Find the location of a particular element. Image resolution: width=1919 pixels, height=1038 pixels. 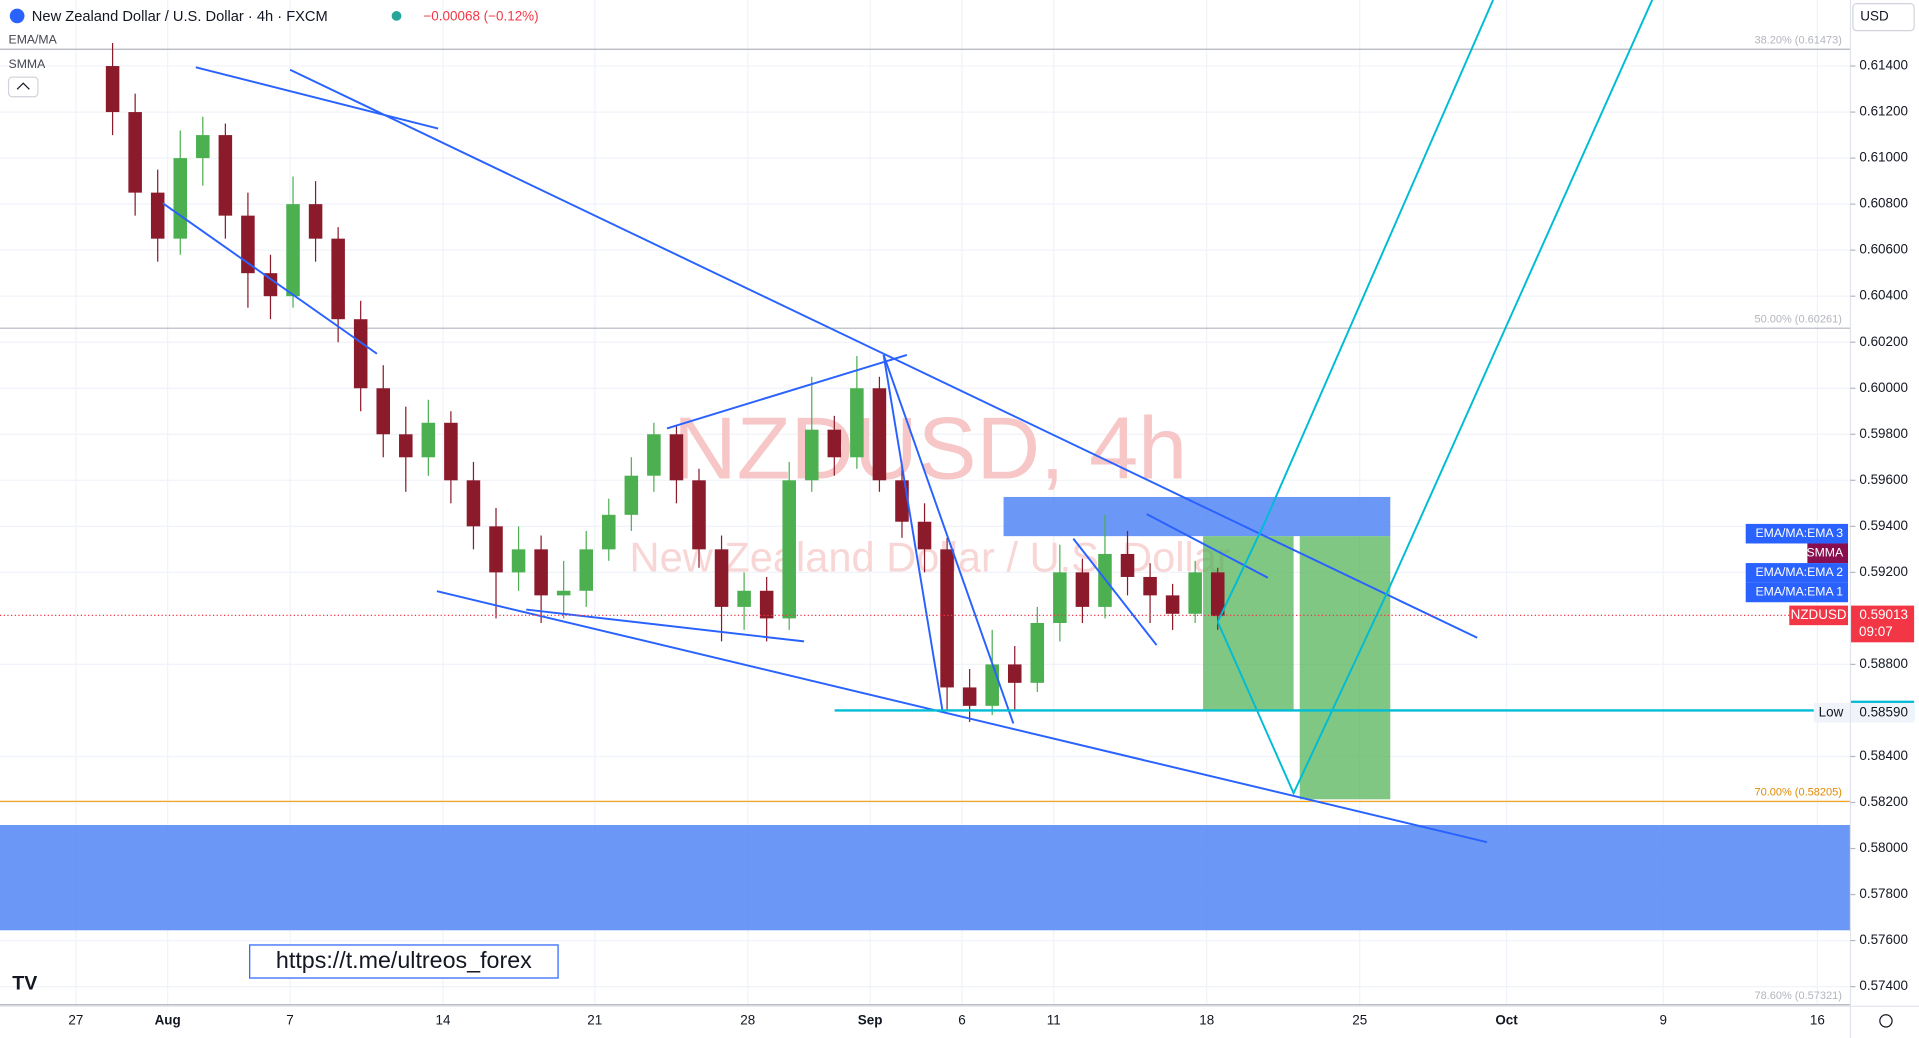

indicator-badge-label: EMA/MA:EMA 1 is located at coordinates (1800, 592).